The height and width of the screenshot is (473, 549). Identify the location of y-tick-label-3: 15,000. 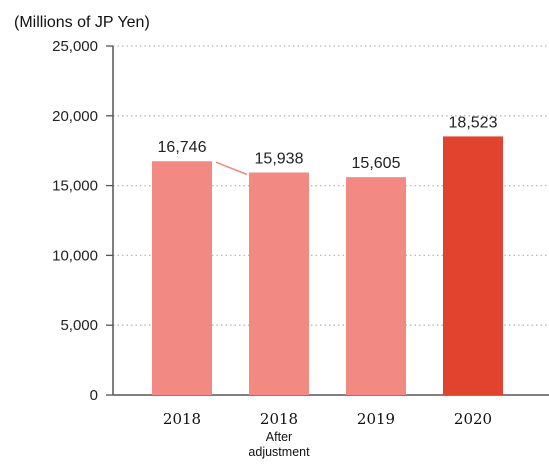
(75, 186).